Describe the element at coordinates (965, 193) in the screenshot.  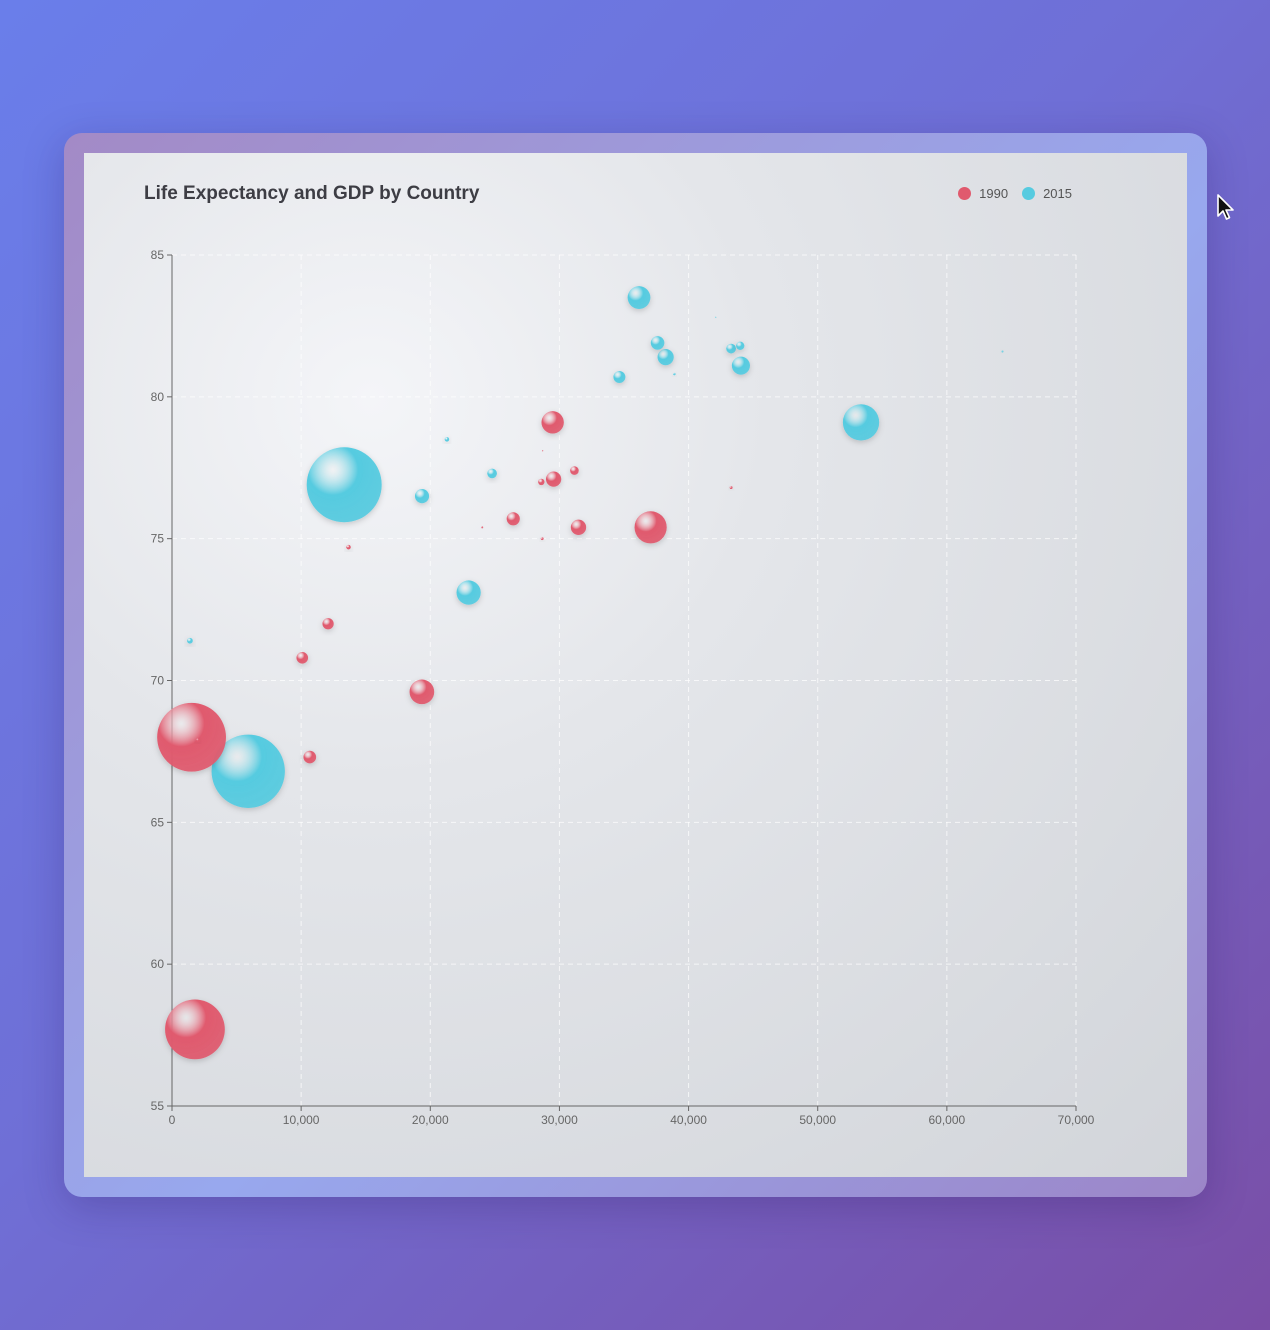
I see `legend-swatch-1990` at that location.